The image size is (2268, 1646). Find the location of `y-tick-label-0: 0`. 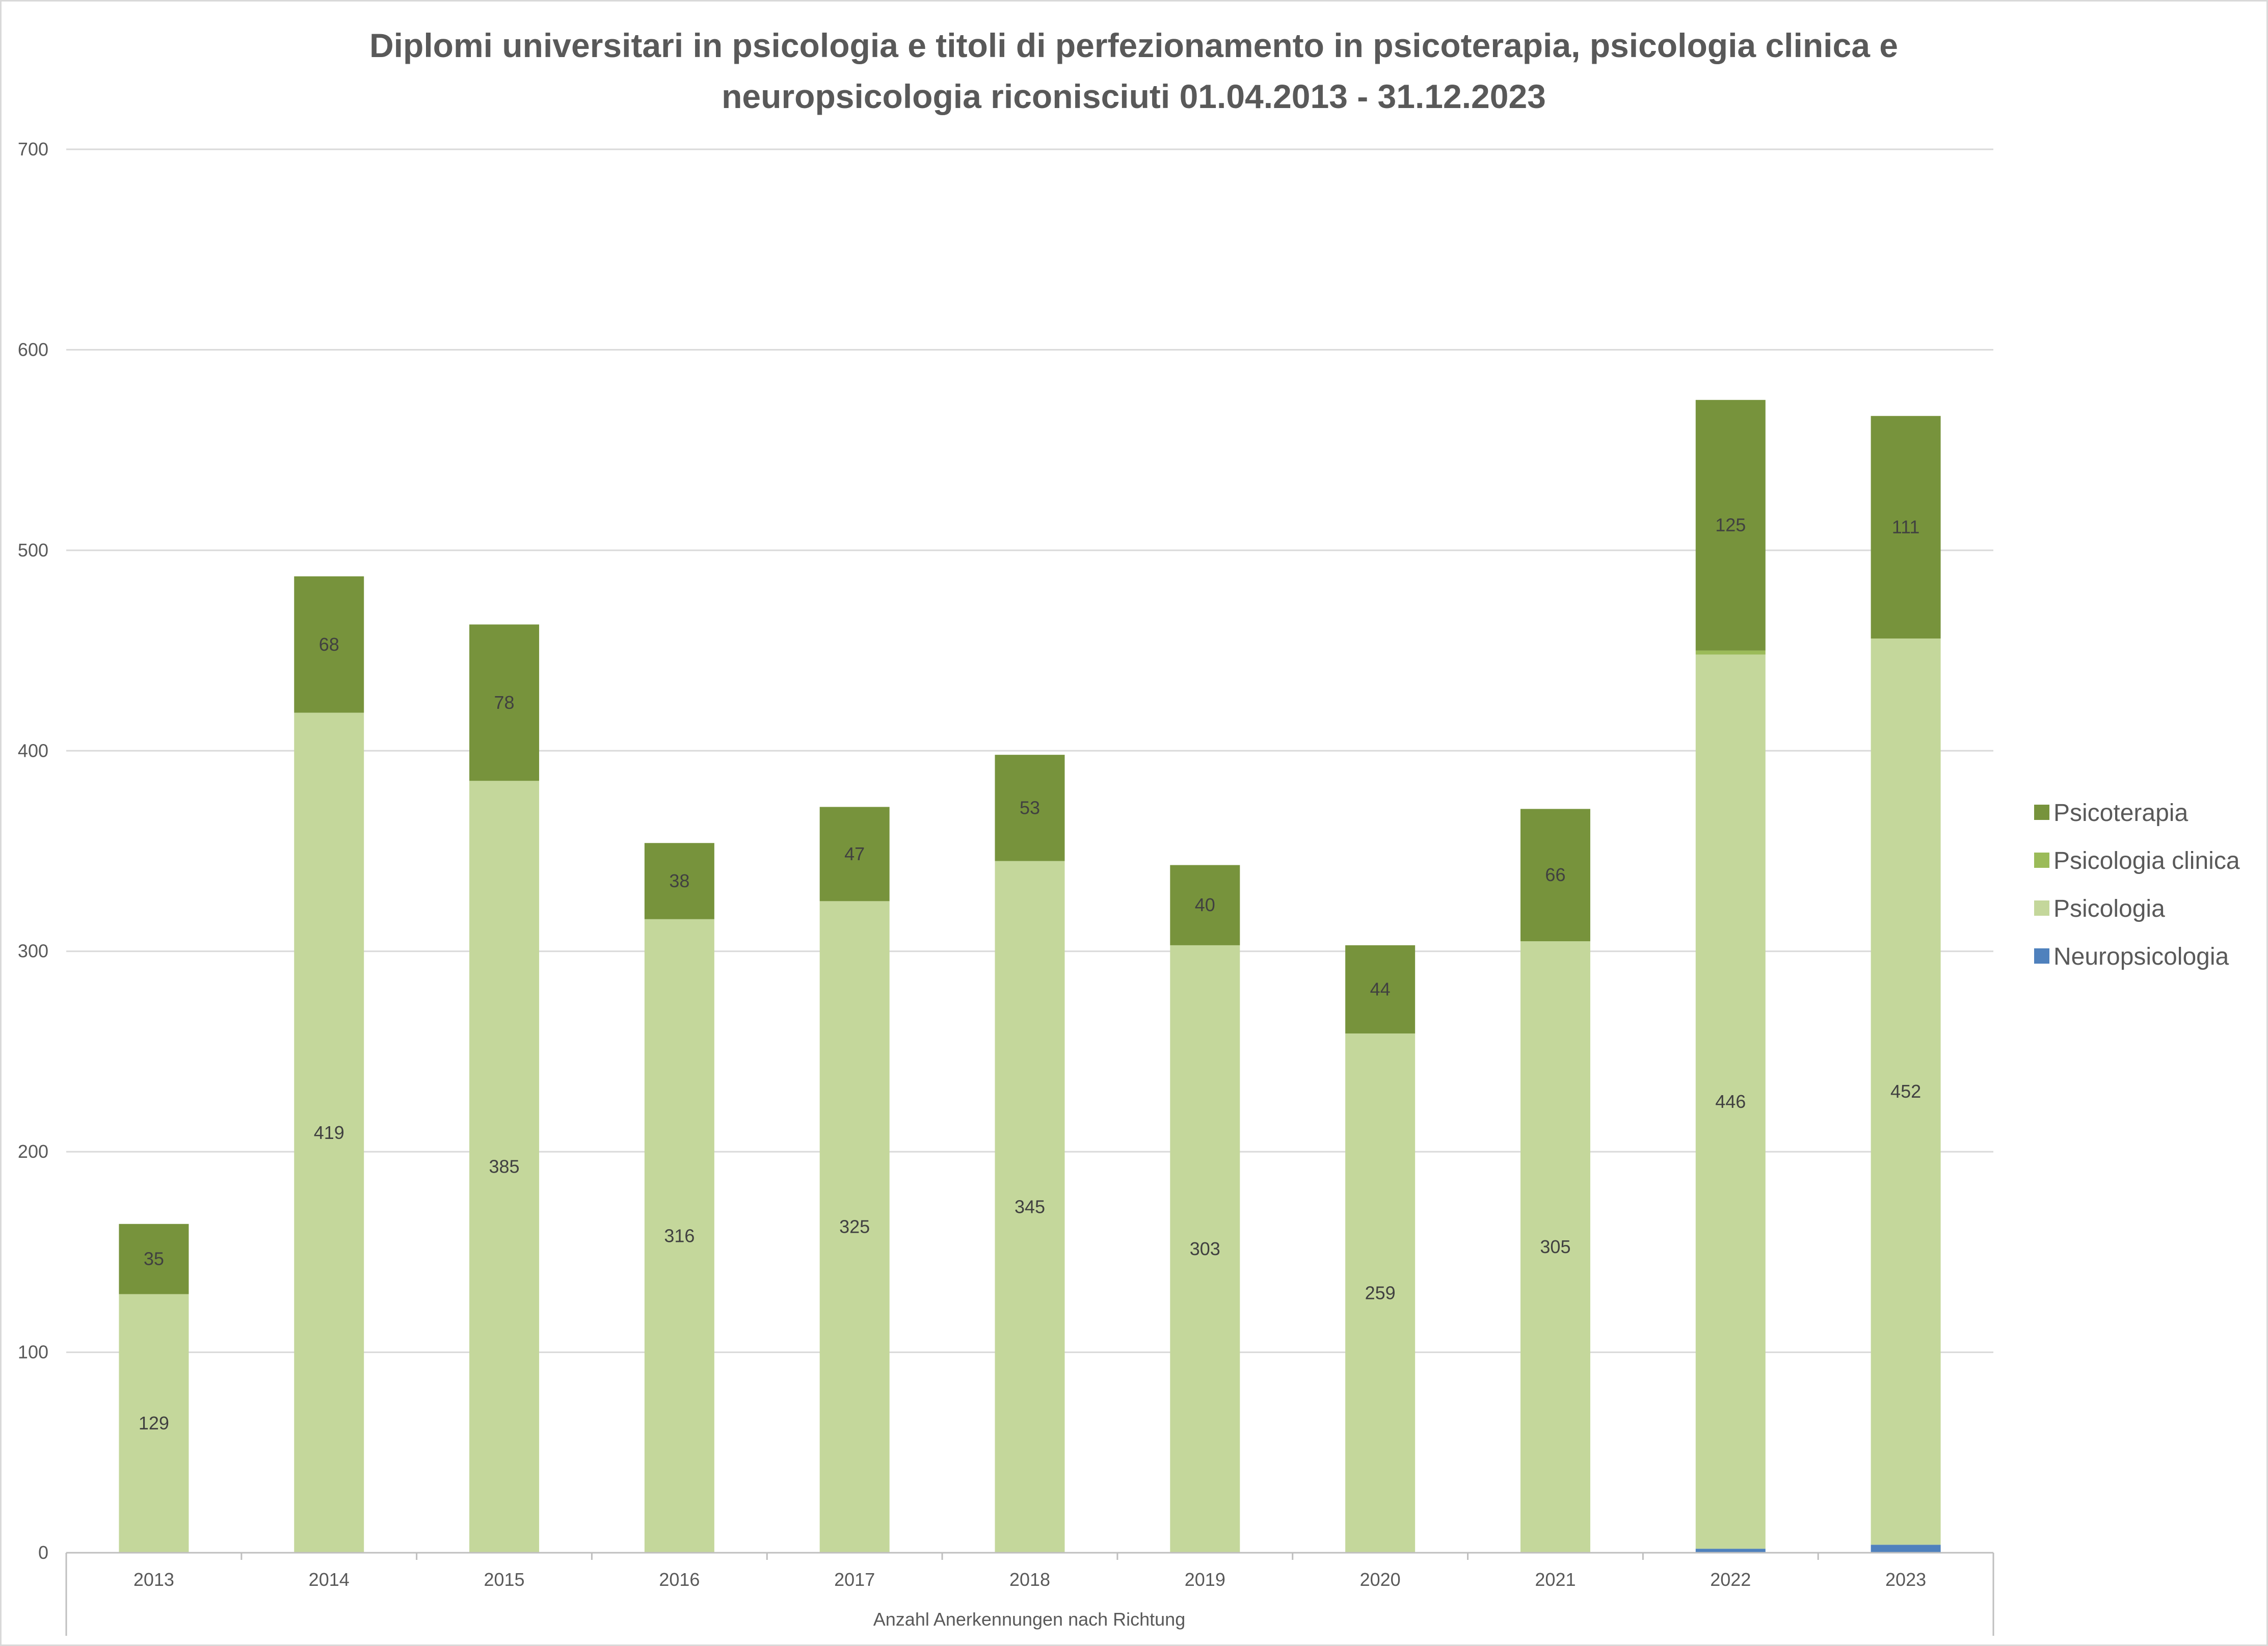

y-tick-label-0: 0 is located at coordinates (43, 1552).